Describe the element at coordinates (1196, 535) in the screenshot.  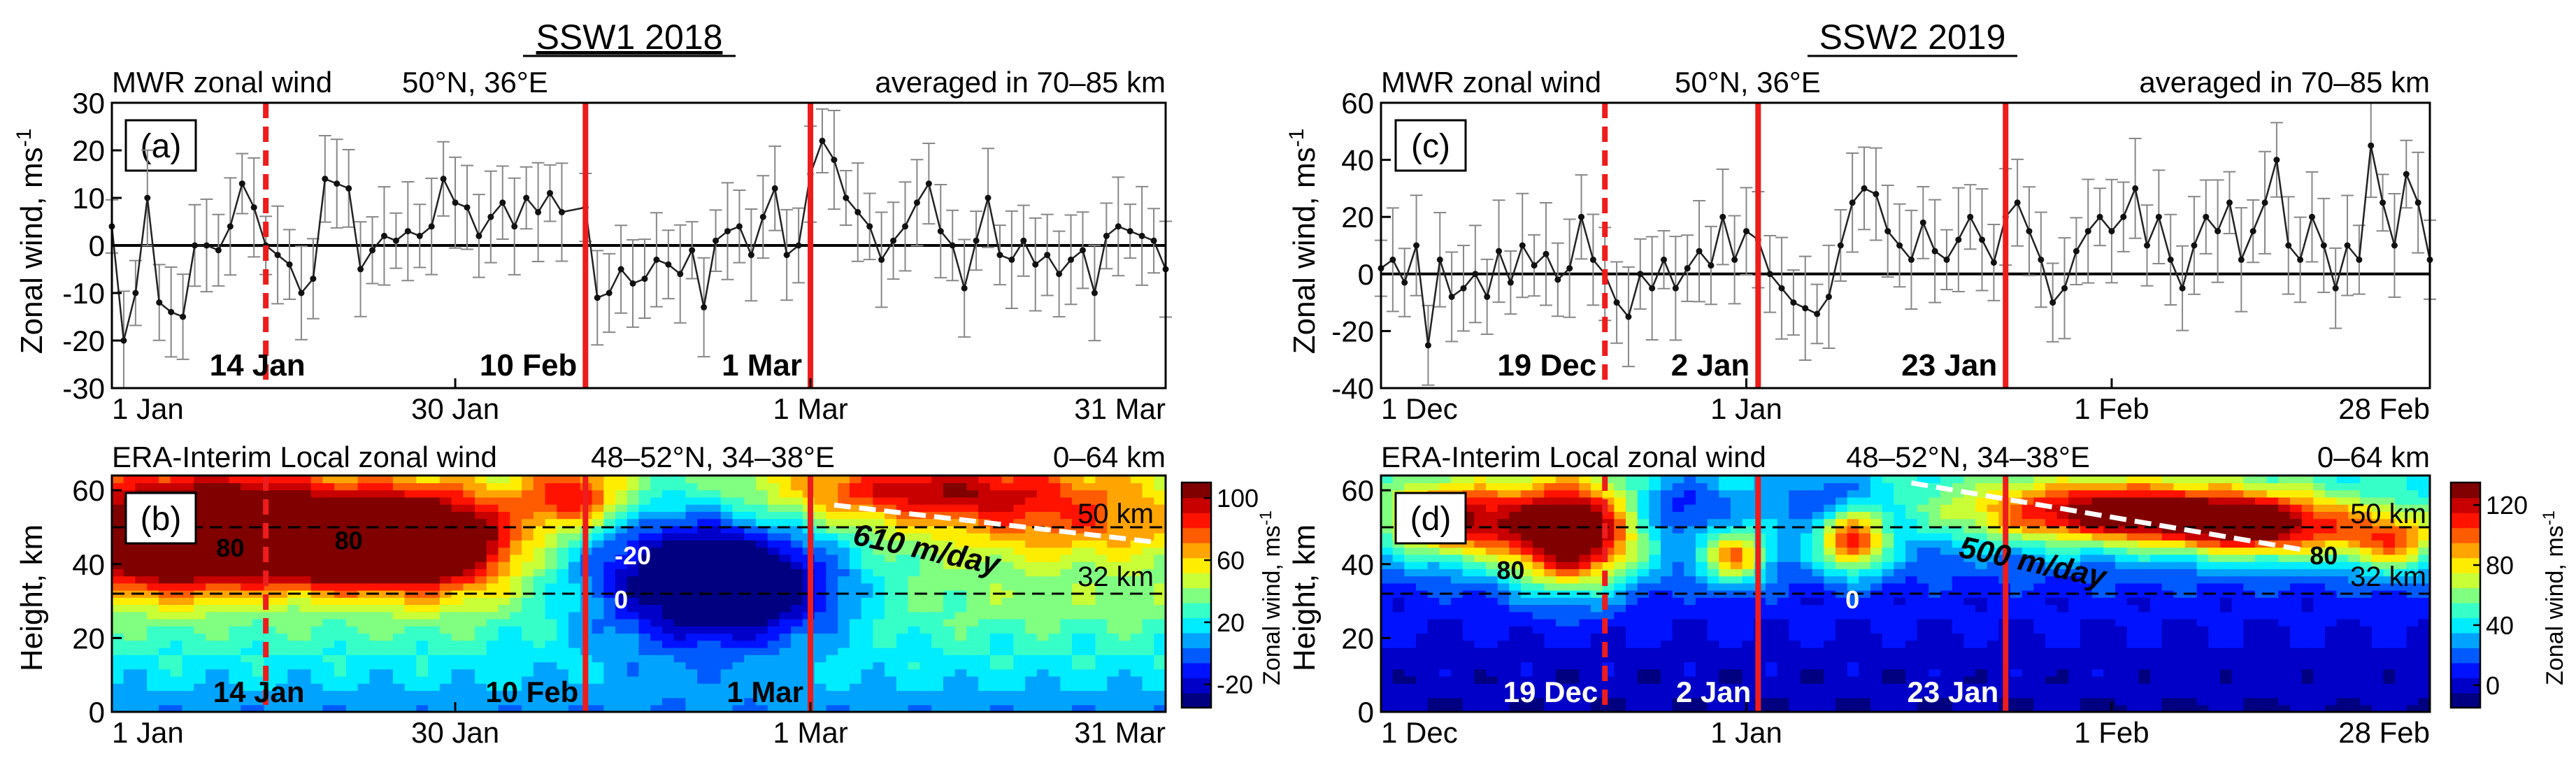
I see `panel-b-colorbar-step` at that location.